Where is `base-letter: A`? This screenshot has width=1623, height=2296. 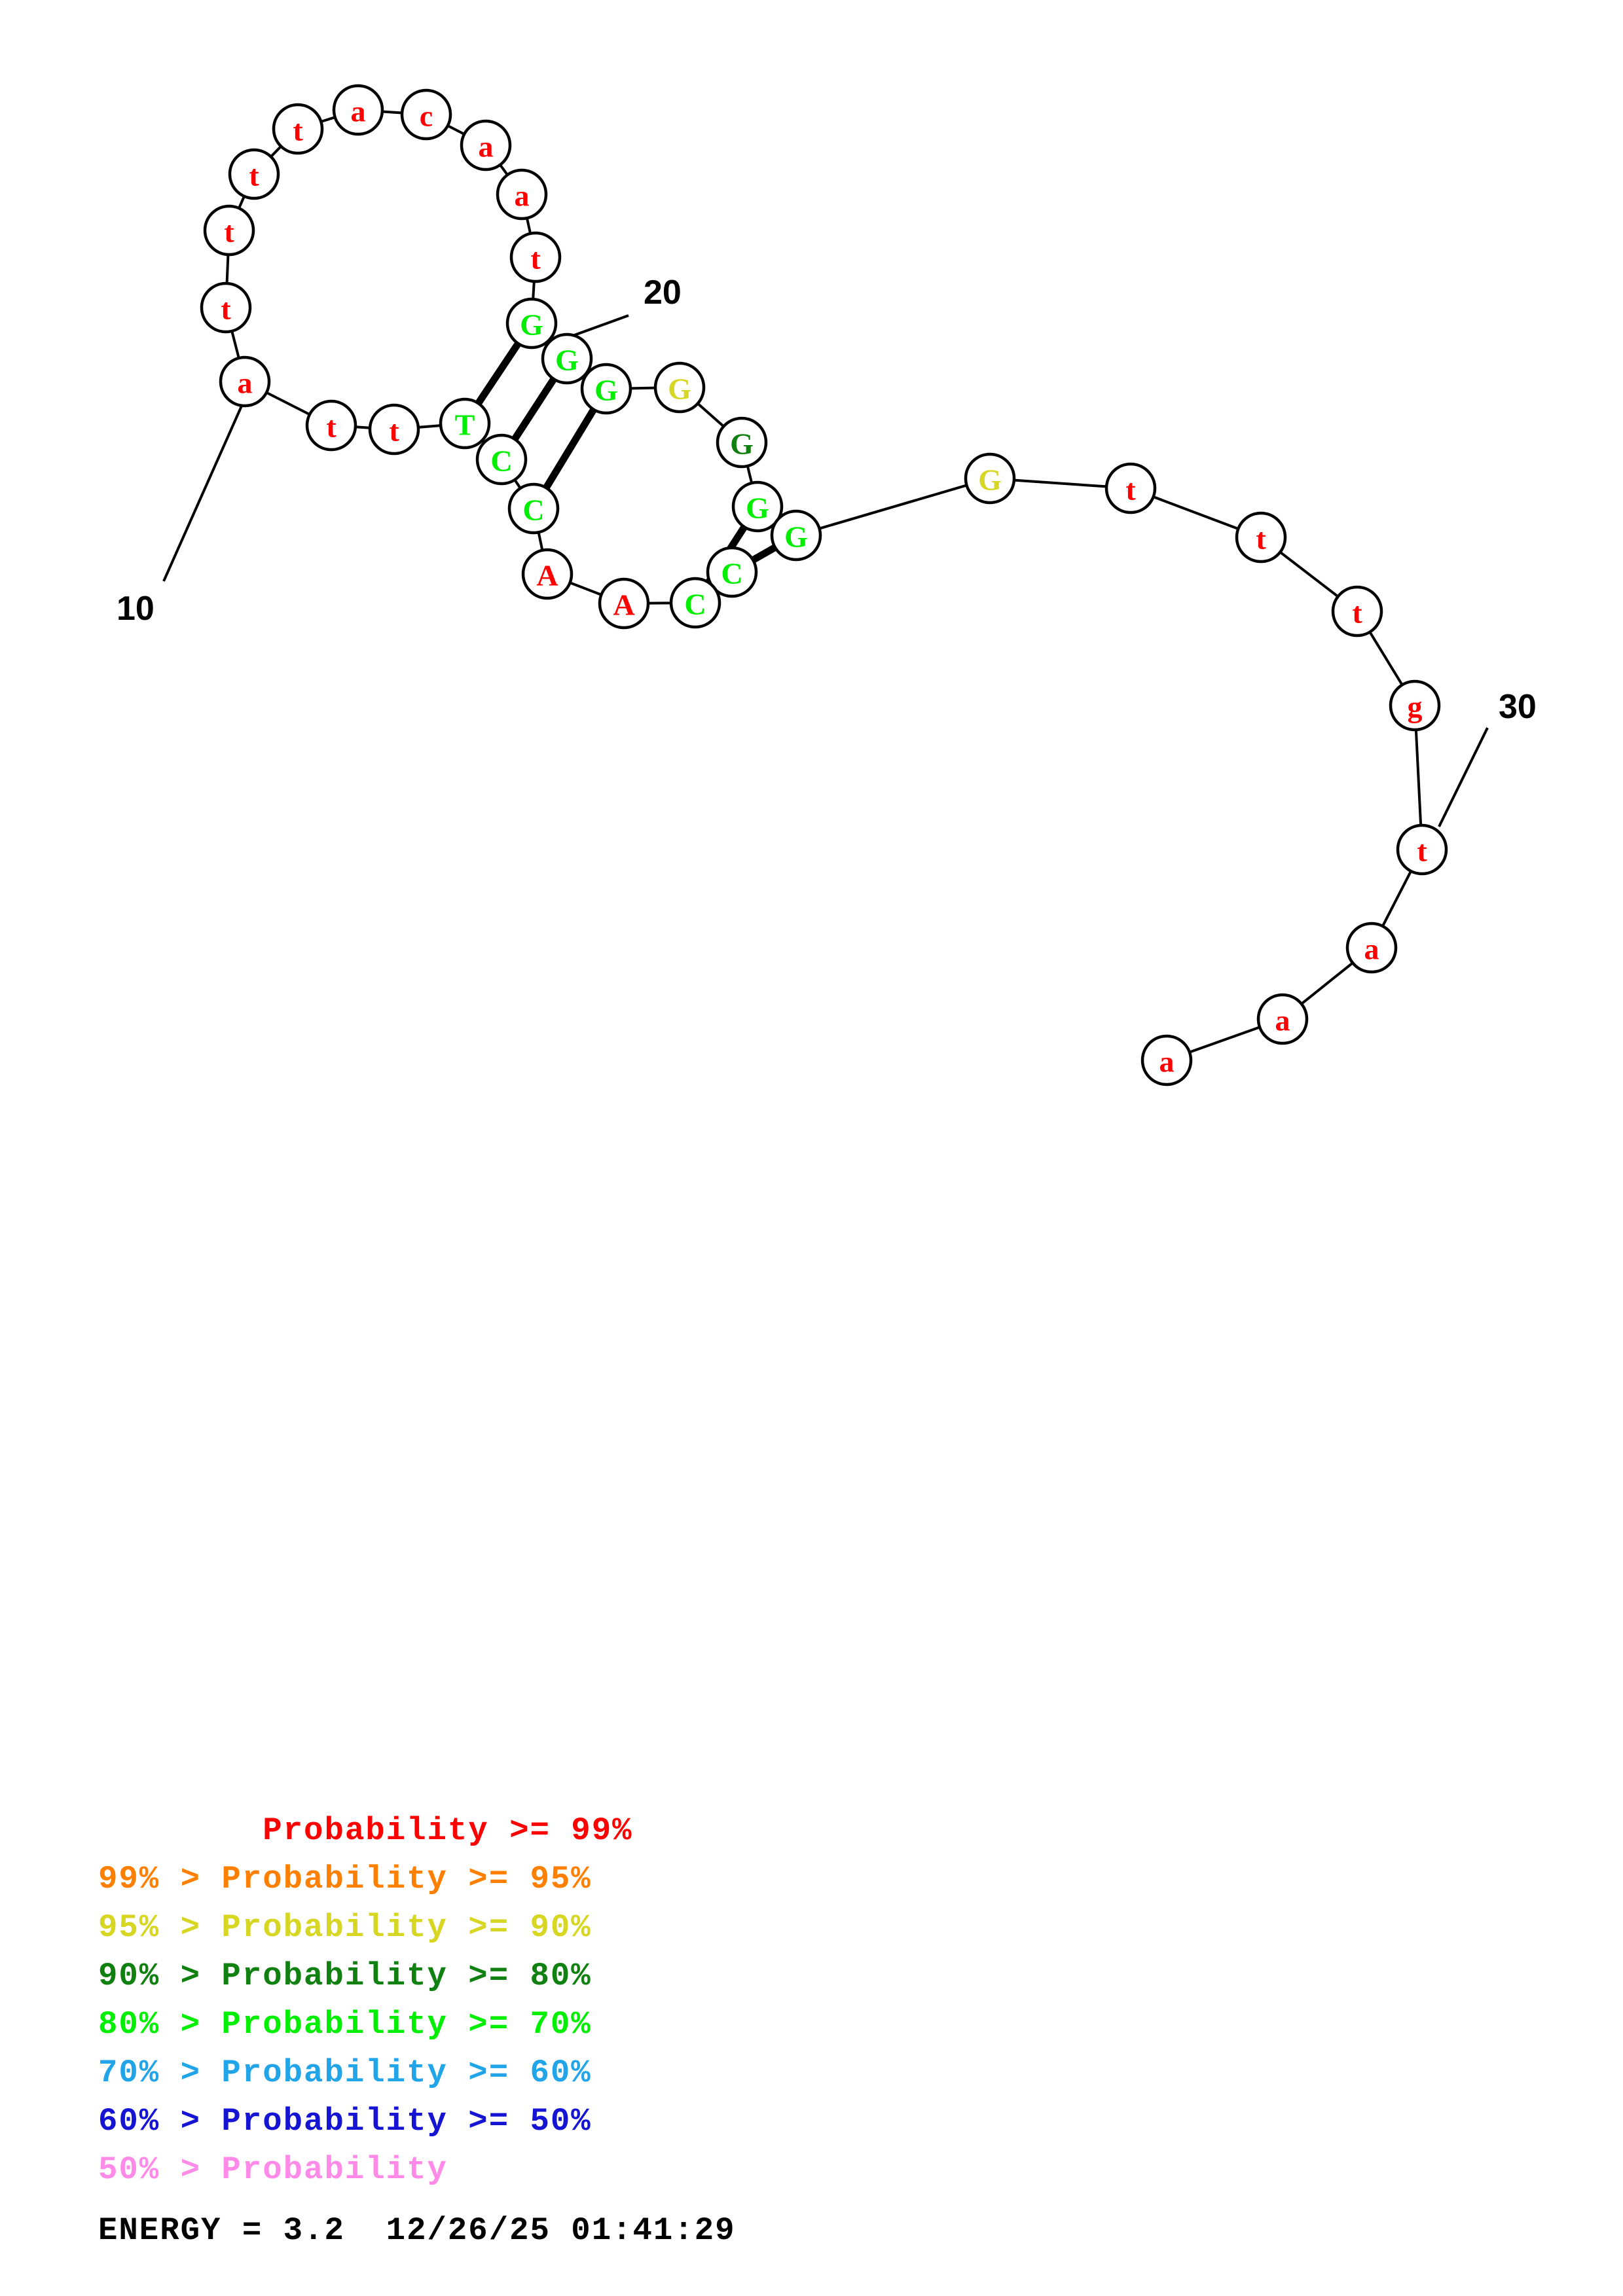 base-letter: A is located at coordinates (547, 575).